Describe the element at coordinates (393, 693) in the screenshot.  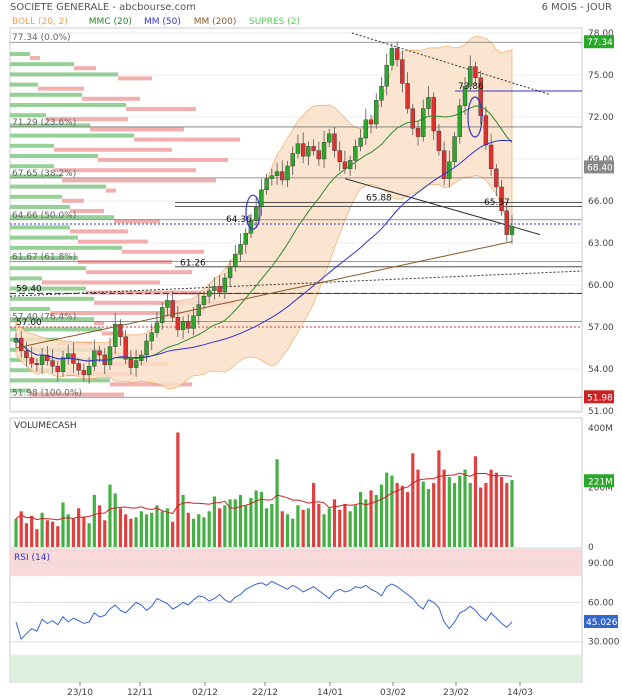
I see `x-tick-label: 03/02` at that location.